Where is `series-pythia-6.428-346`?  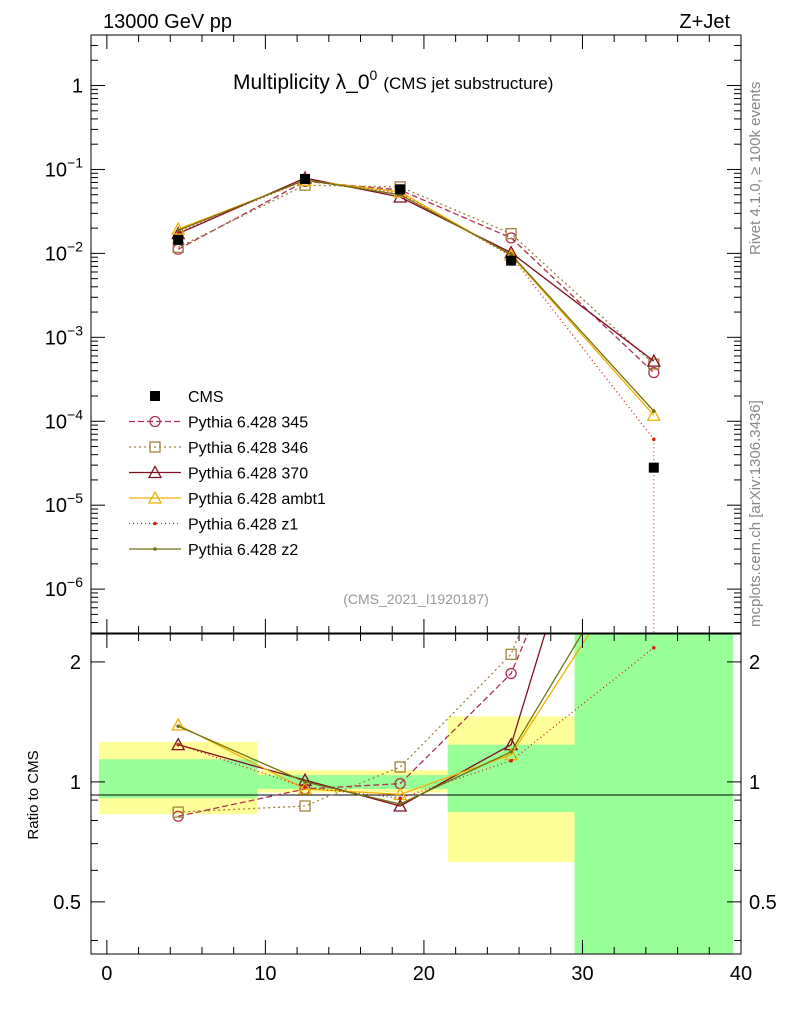
series-pythia-6.428-346 is located at coordinates (416, 274).